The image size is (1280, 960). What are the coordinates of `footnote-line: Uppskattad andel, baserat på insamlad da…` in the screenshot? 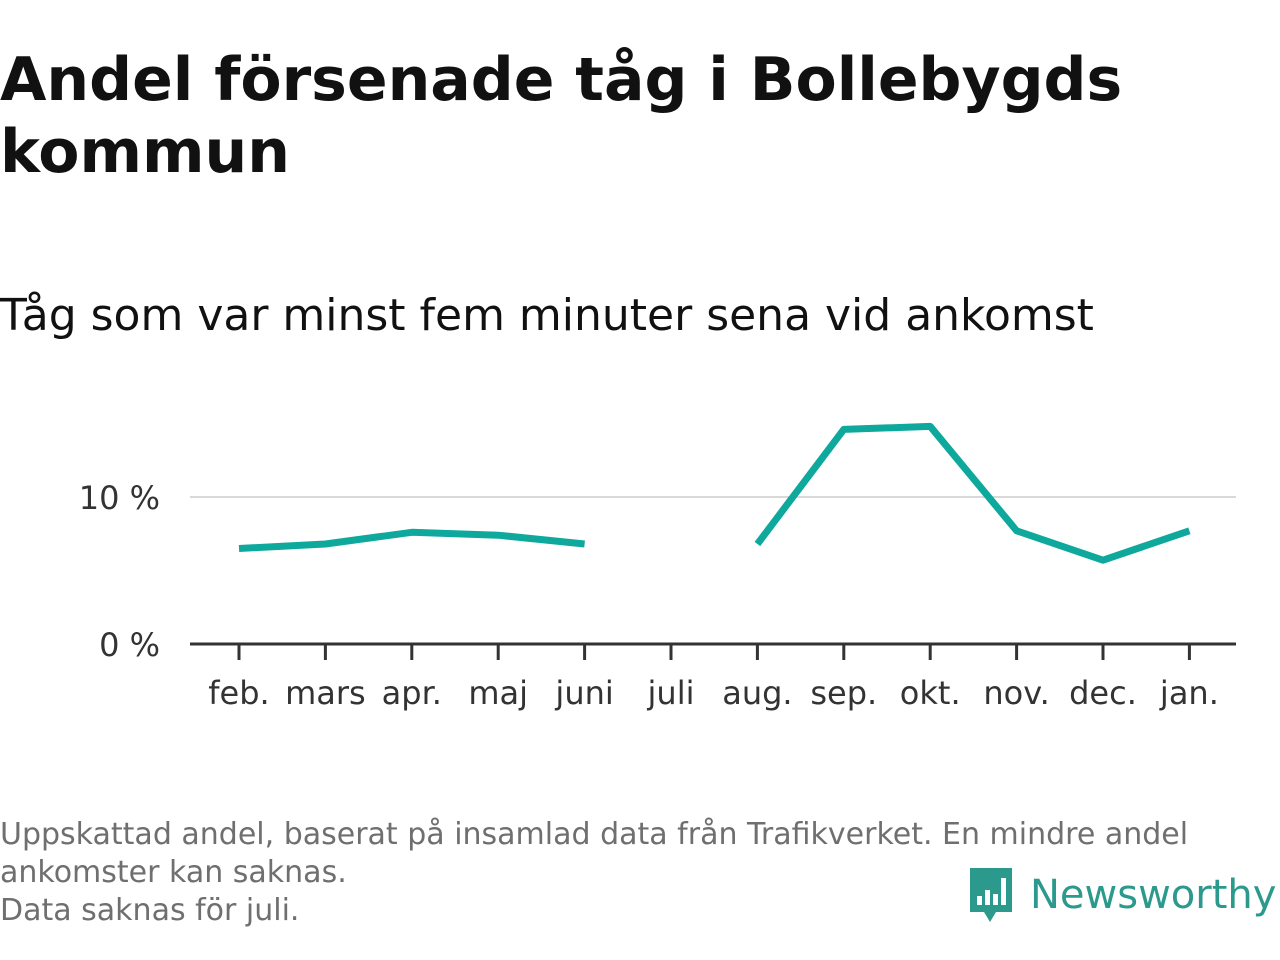 It's located at (594, 834).